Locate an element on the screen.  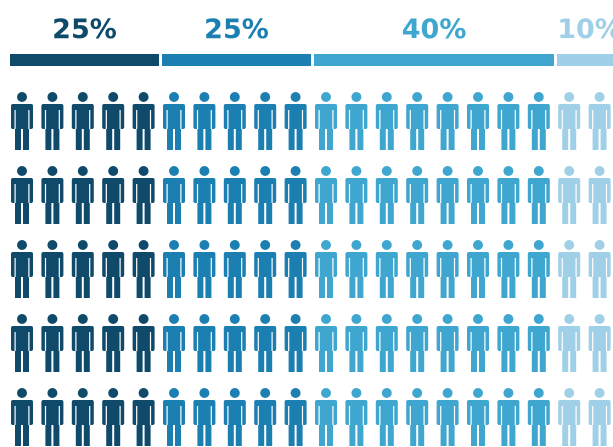
person-icon-s3-r4-c11 is located at coordinates (326, 343).